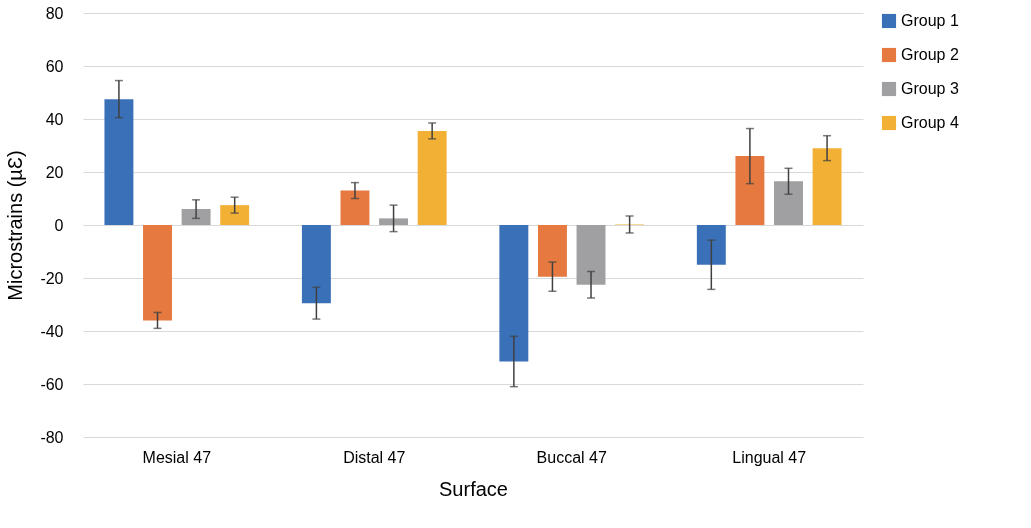 This screenshot has width=1031, height=528. I want to click on y-tick-label: 0, so click(59, 225).